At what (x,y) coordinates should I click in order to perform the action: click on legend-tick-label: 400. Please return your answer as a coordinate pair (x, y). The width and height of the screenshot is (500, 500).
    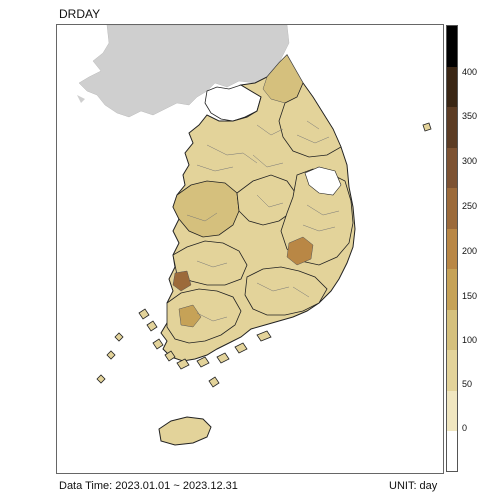
    Looking at the image, I should click on (470, 72).